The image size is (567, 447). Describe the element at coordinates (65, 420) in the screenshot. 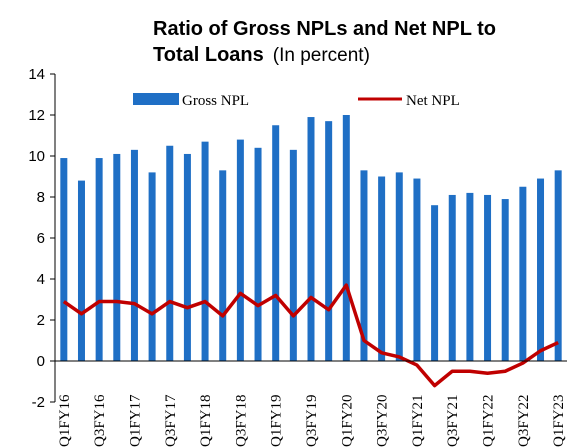

I see `x-tick-label: Q1FY16` at that location.